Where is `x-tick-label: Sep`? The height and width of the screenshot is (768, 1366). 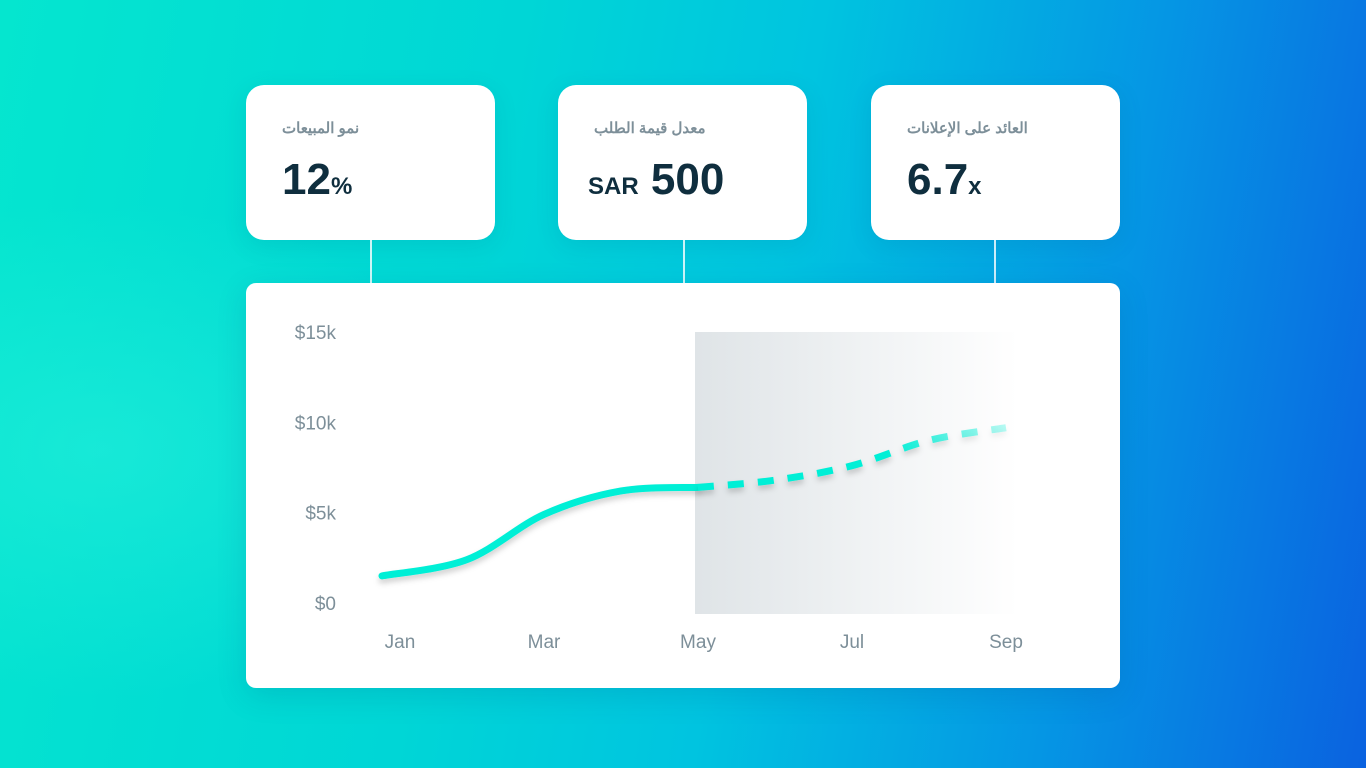
x-tick-label: Sep is located at coordinates (1006, 642).